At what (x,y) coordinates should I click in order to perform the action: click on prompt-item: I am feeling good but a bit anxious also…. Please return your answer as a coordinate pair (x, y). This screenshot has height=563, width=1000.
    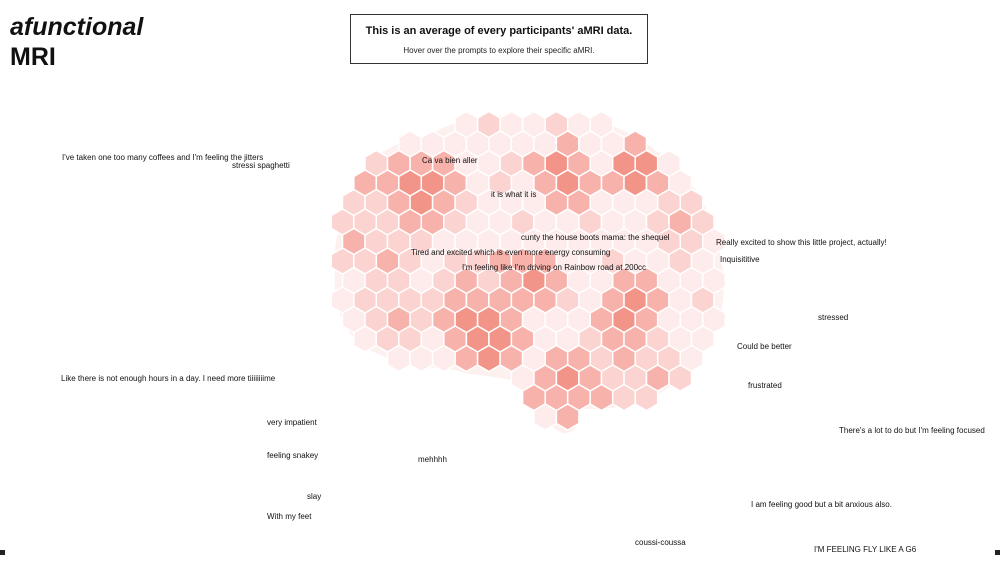
    Looking at the image, I should click on (821, 504).